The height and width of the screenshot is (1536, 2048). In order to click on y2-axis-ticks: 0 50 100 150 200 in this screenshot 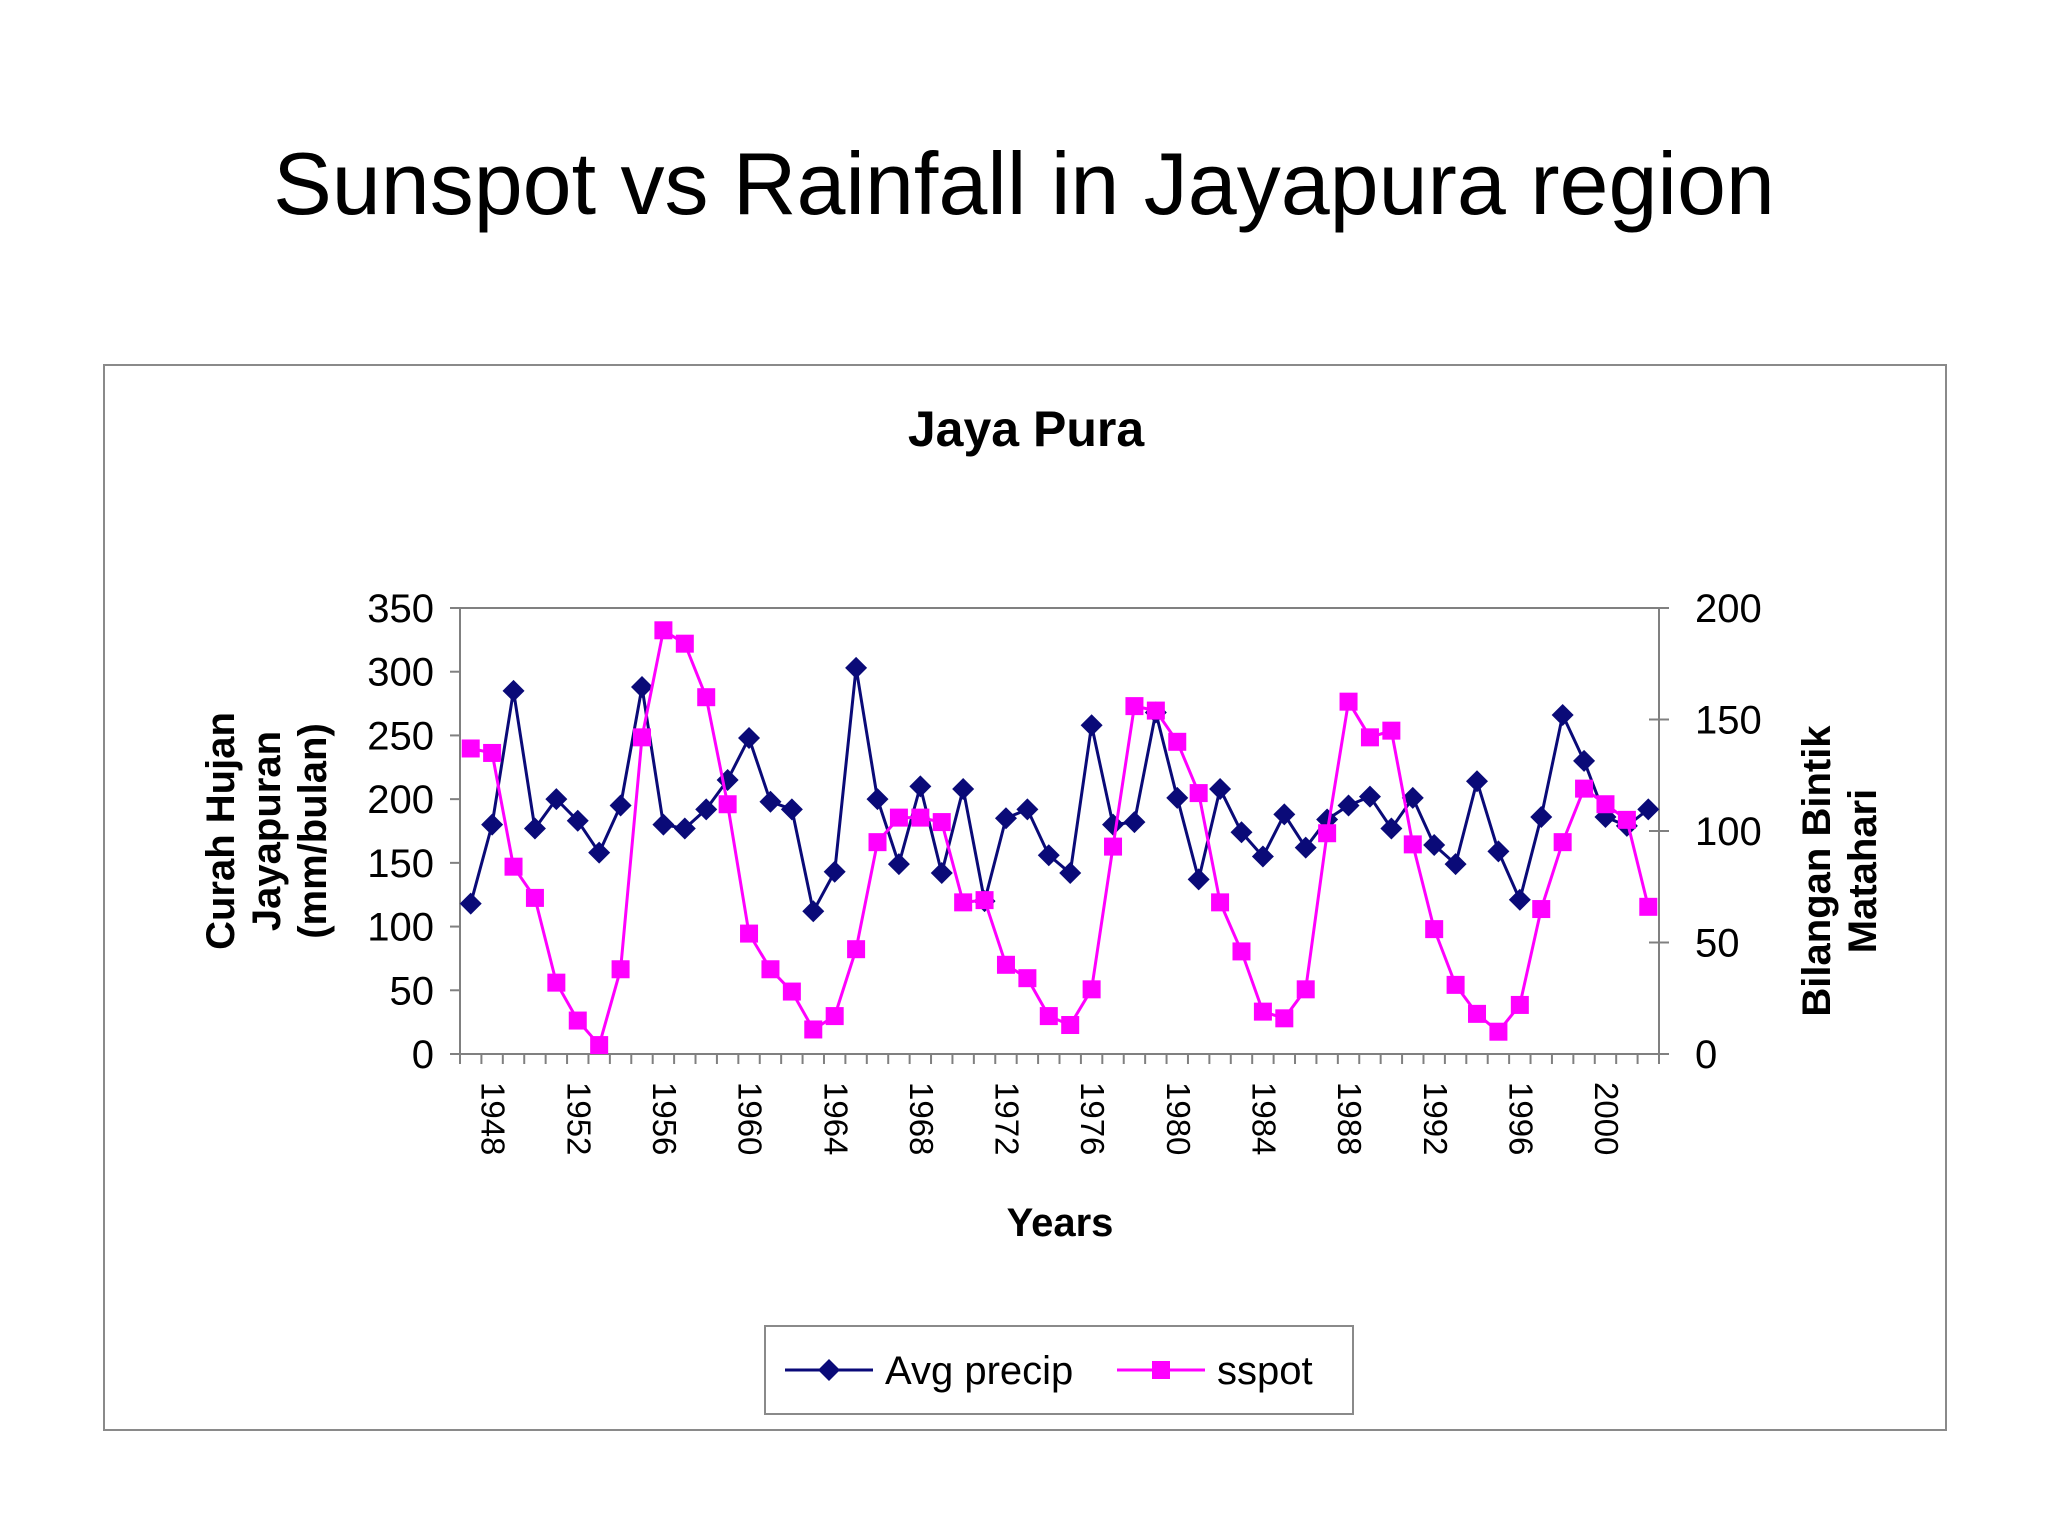, I will do `click(1705, 832)`.